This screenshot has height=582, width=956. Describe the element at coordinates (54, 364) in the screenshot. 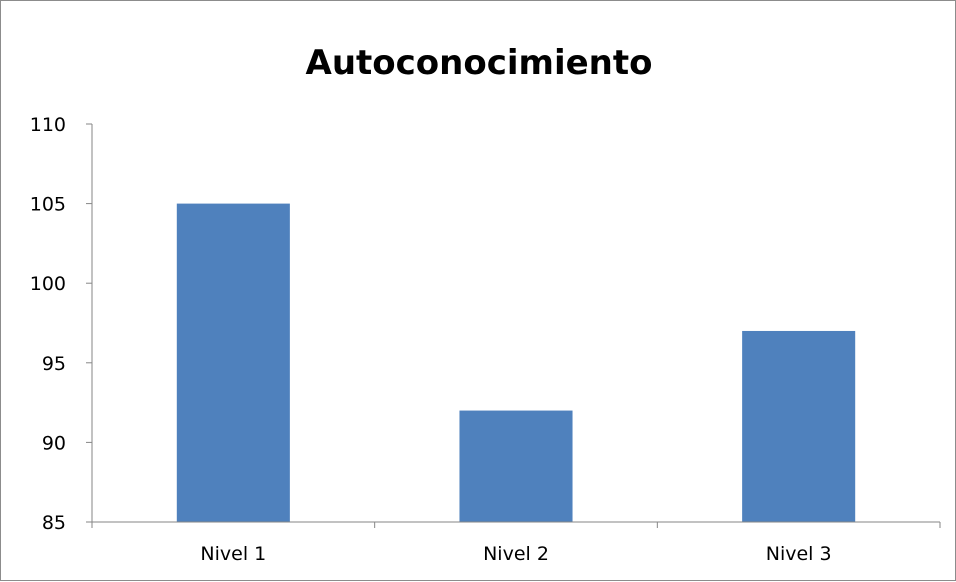

I see `y-tick-label: 95` at that location.